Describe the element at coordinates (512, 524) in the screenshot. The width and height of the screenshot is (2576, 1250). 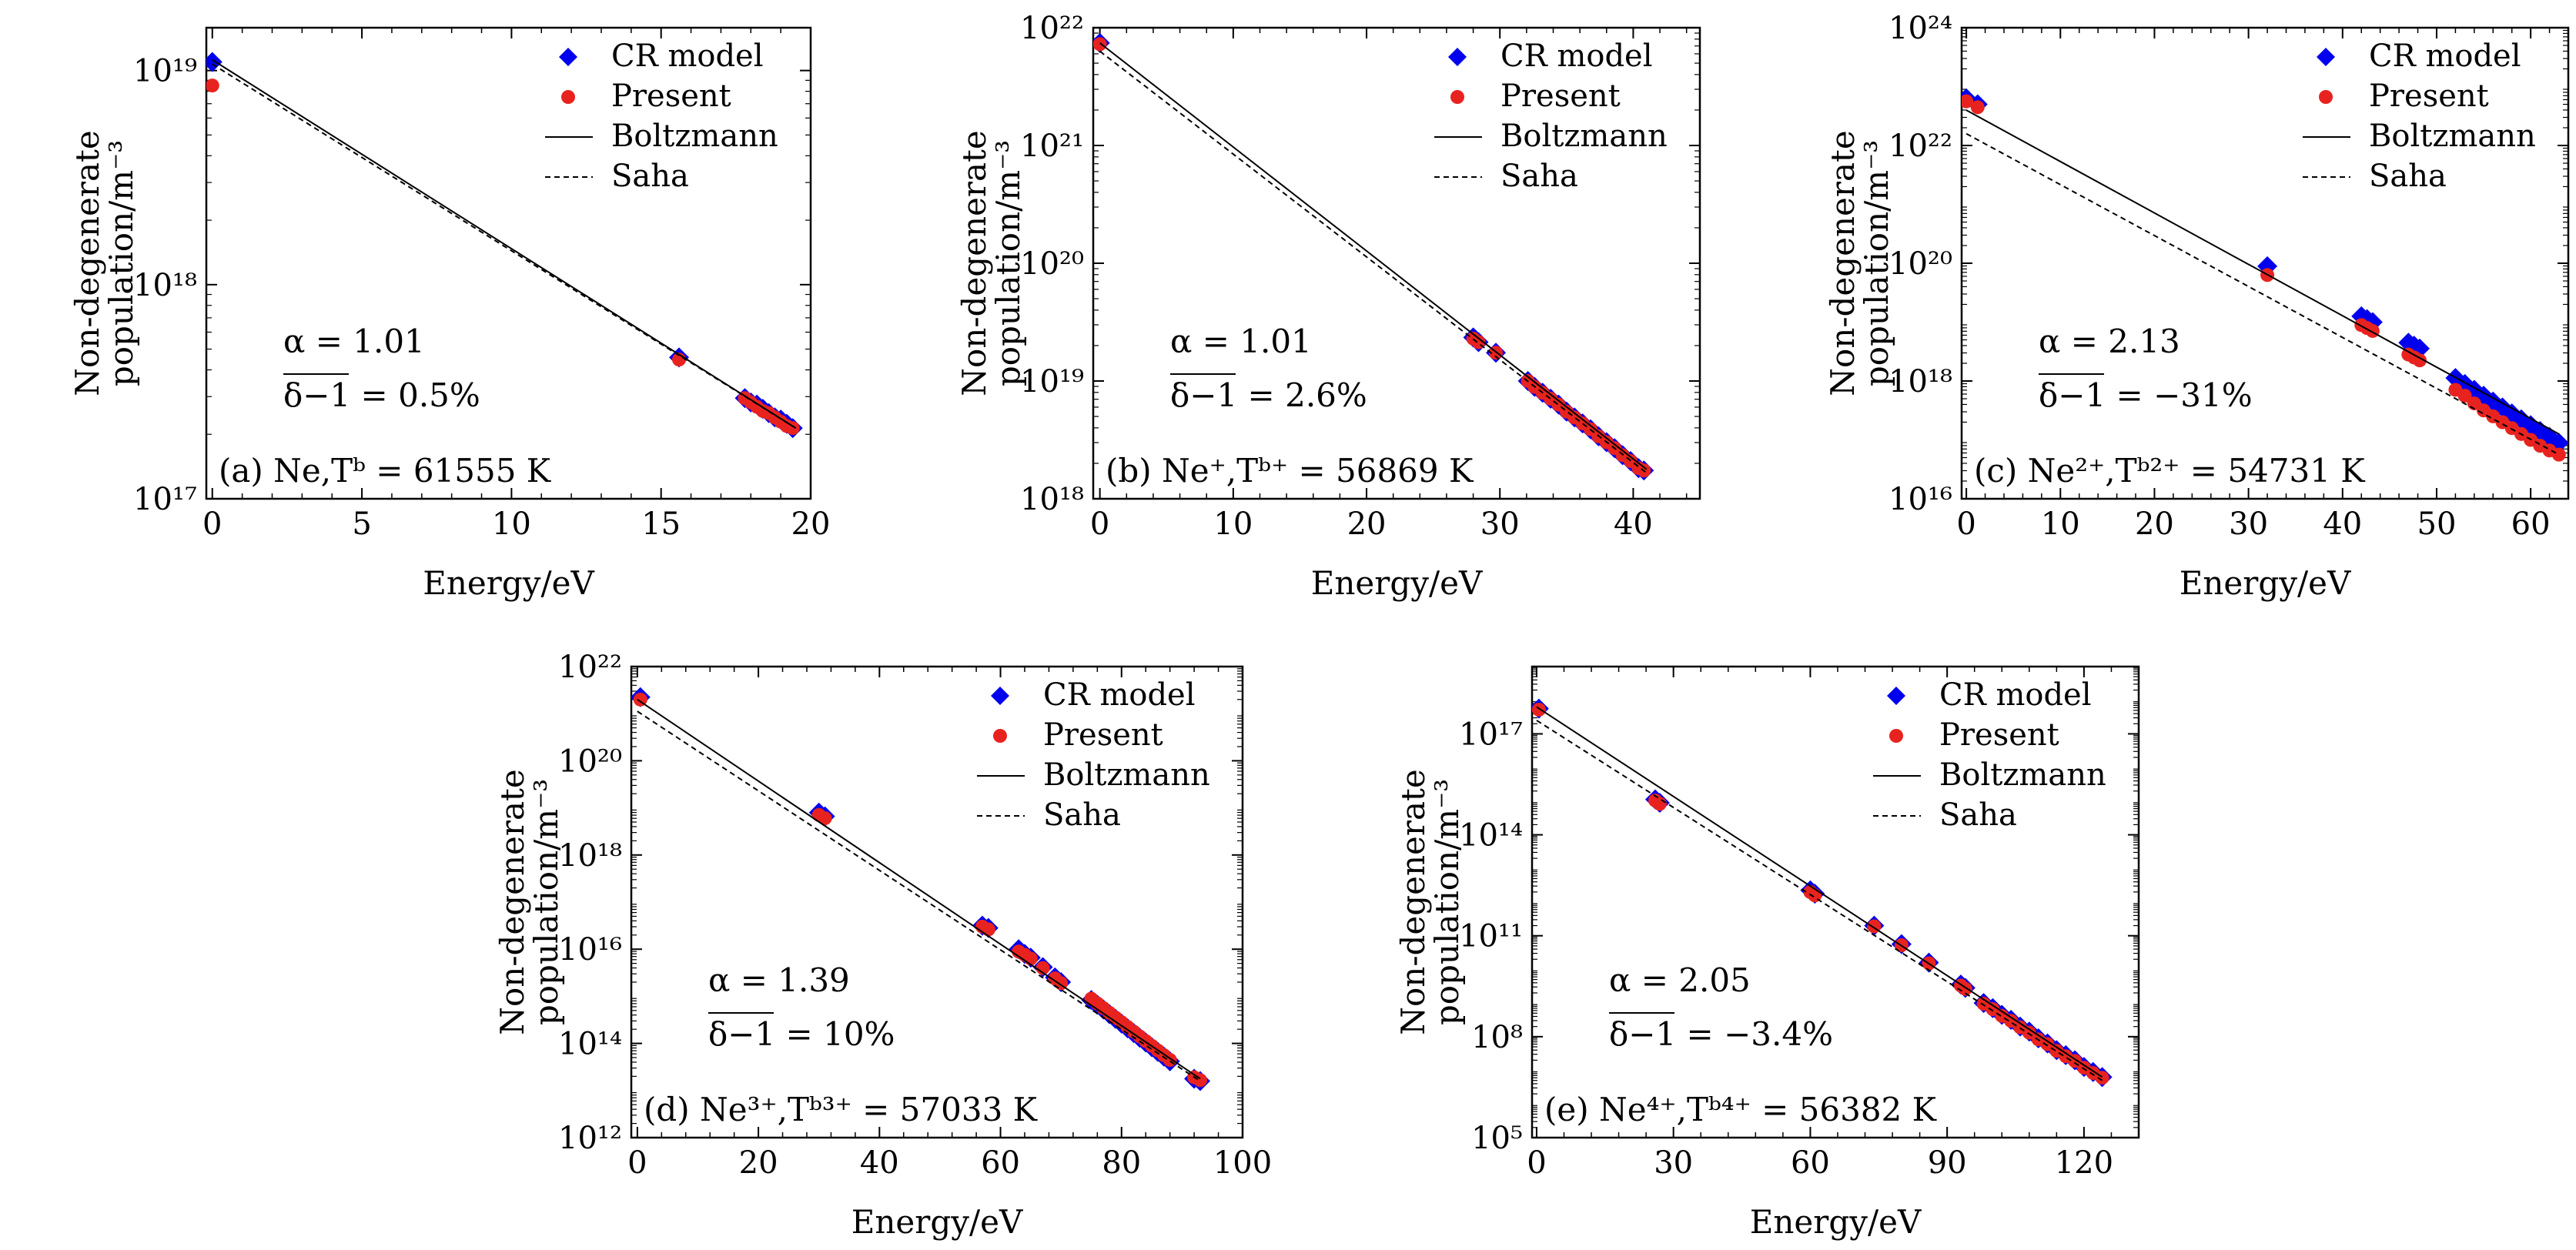
I see `x-tick-label: 10` at that location.